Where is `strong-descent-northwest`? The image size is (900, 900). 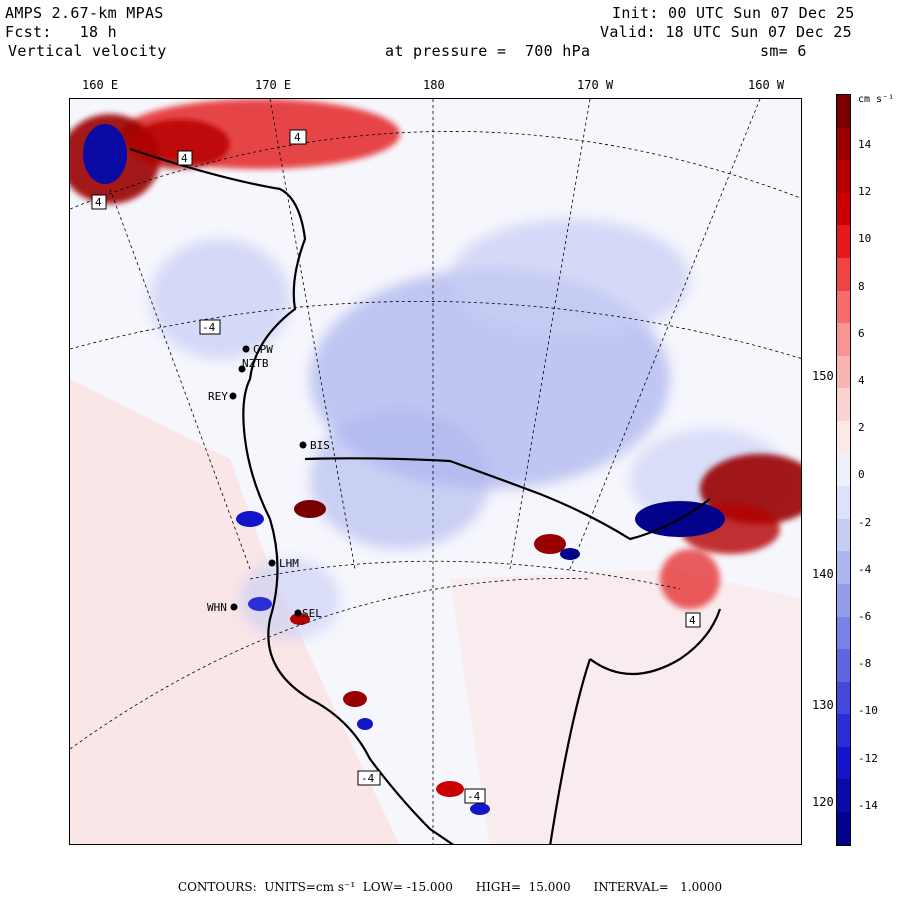
strong-descent-northwest is located at coordinates (105, 154).